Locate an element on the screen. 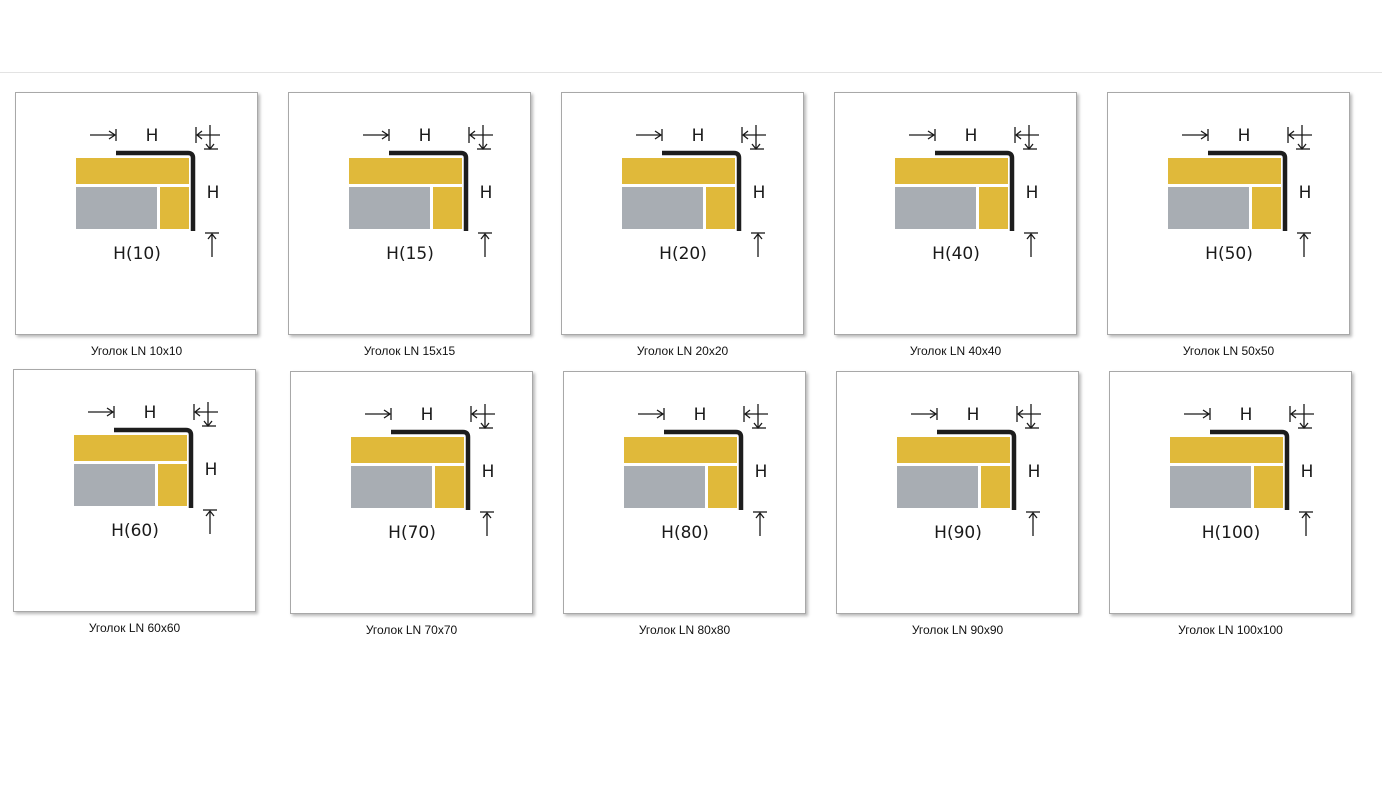  corner-profile-diagram: H H H(70) is located at coordinates (423, 473).